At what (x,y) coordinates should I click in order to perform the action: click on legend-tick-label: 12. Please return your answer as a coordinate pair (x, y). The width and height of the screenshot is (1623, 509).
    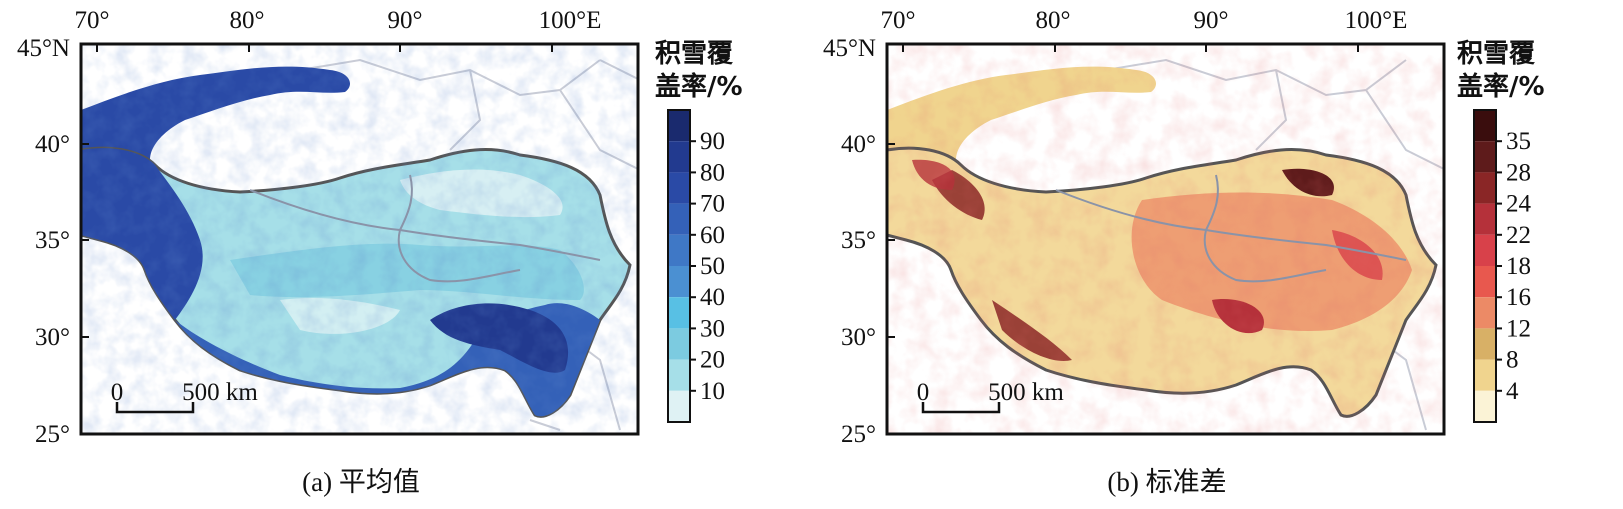
    Looking at the image, I should click on (1518, 328).